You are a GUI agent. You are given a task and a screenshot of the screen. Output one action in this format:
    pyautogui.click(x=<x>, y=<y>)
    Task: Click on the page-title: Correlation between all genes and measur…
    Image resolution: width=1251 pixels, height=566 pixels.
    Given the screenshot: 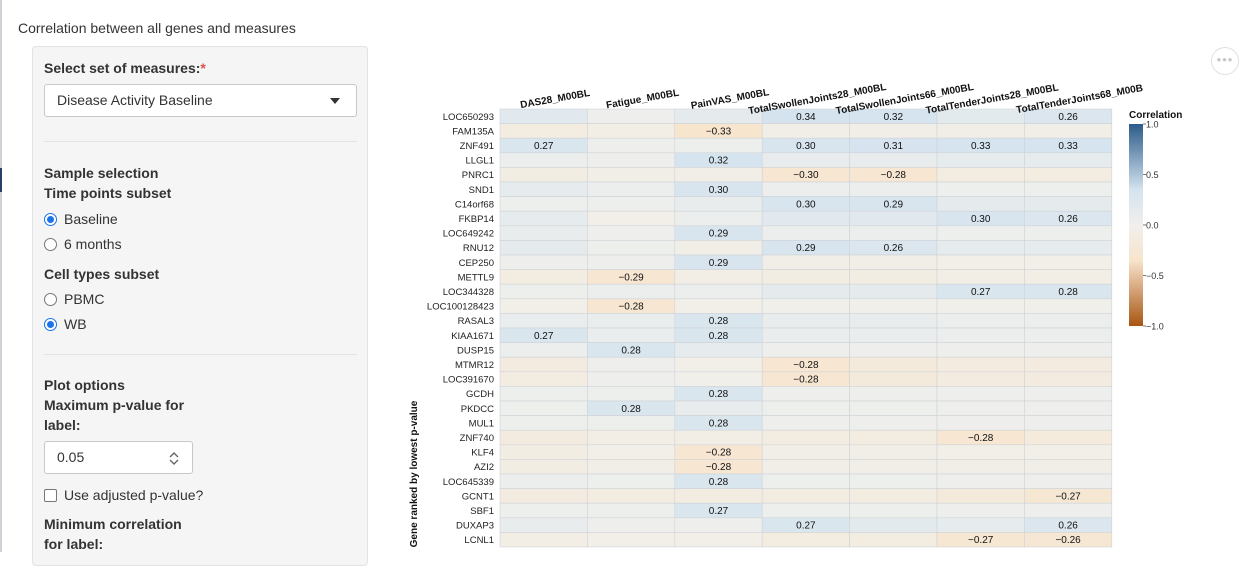 What is the action you would take?
    pyautogui.click(x=157, y=28)
    